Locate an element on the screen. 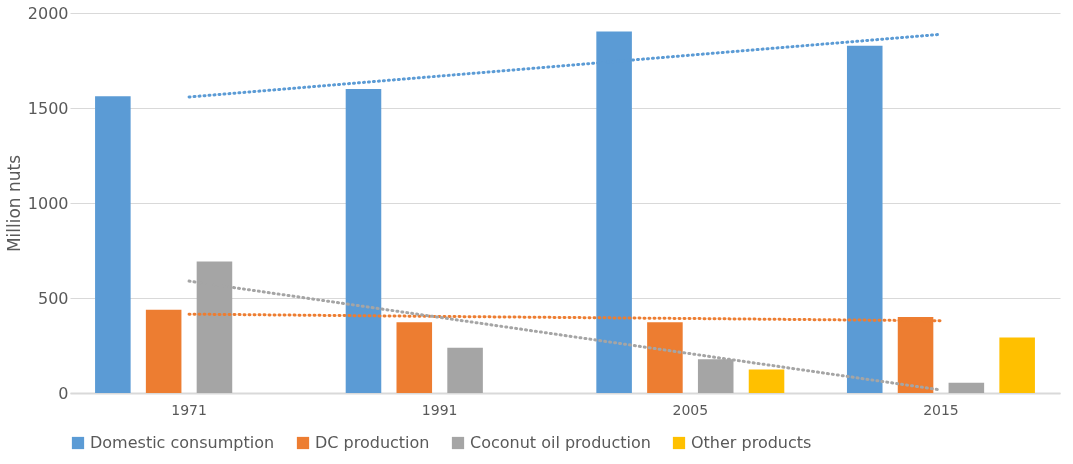 This screenshot has height=464, width=1073. legend-label: Coconut oil production is located at coordinates (560, 442).